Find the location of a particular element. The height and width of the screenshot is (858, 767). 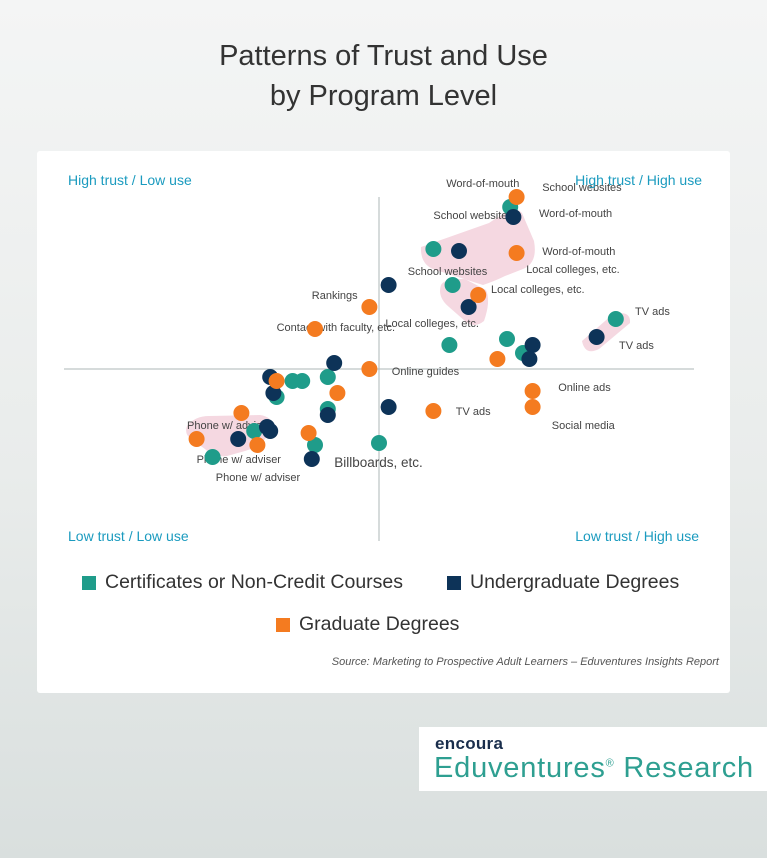

annotation-label: Online ads is located at coordinates (584, 388).